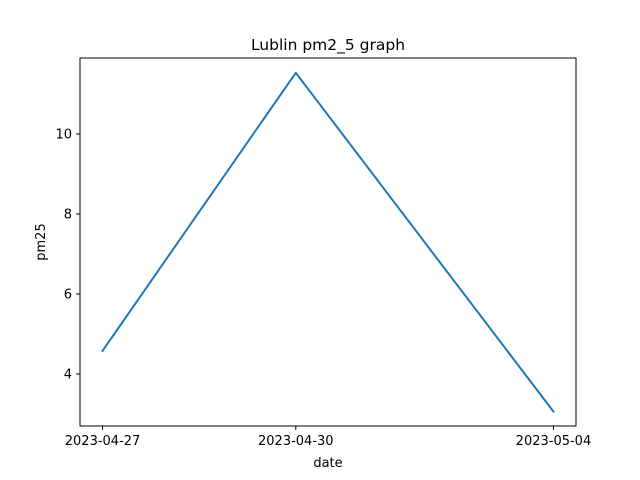 Image resolution: width=640 pixels, height=480 pixels. Describe the element at coordinates (68, 295) in the screenshot. I see `y-tick-label: 6` at that location.